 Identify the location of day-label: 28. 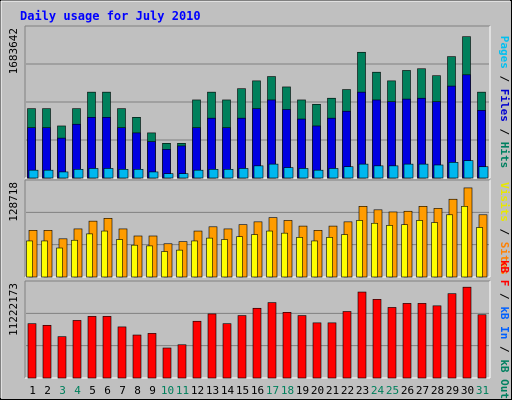
(437, 390).